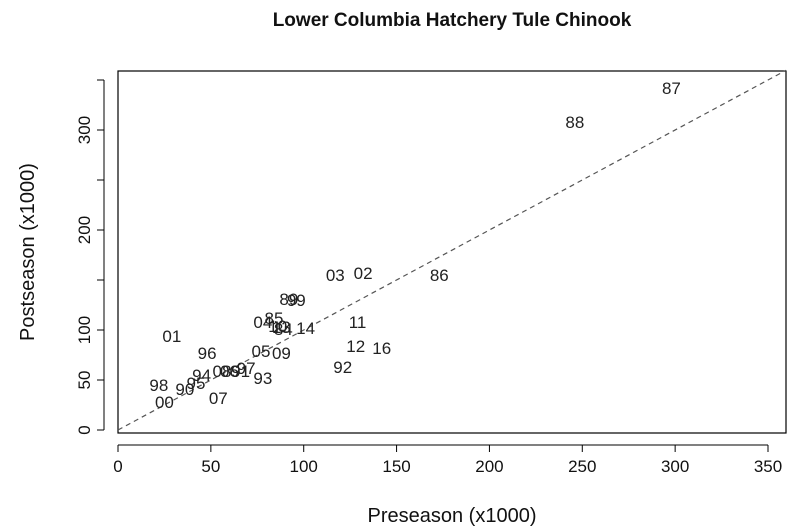  Describe the element at coordinates (439, 275) in the screenshot. I see `point-label-86: 86` at that location.